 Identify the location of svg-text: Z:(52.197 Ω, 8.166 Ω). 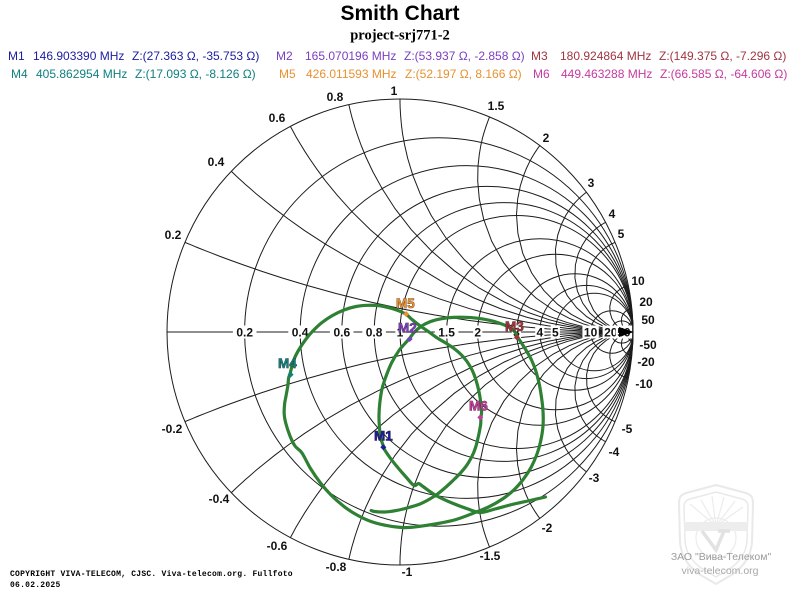
(463, 74).